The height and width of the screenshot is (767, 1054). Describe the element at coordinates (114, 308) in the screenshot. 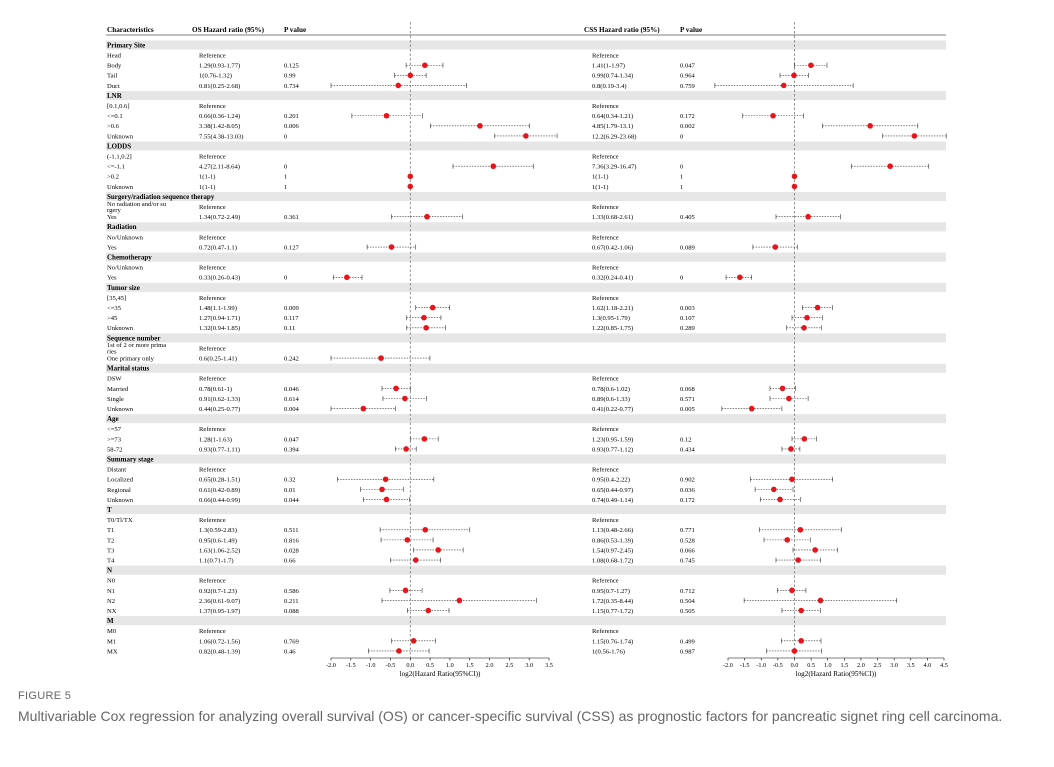

I see `characteristic-label: <=35` at that location.